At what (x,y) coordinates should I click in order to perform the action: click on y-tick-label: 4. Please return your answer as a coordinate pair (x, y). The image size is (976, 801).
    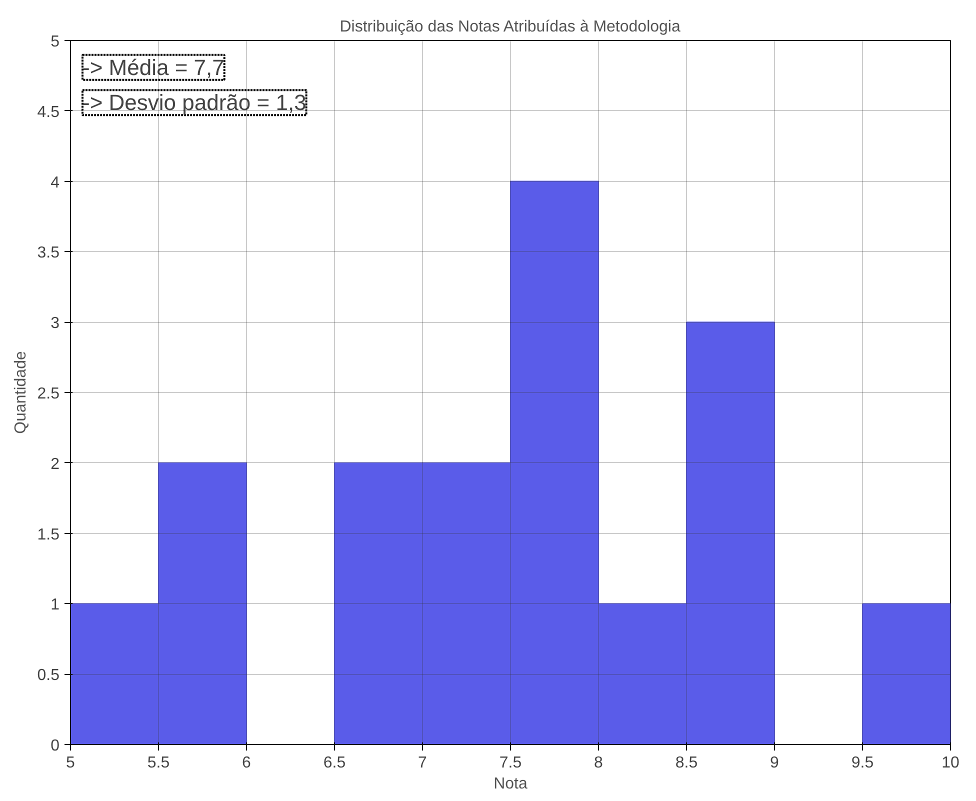
    Looking at the image, I should click on (55, 183).